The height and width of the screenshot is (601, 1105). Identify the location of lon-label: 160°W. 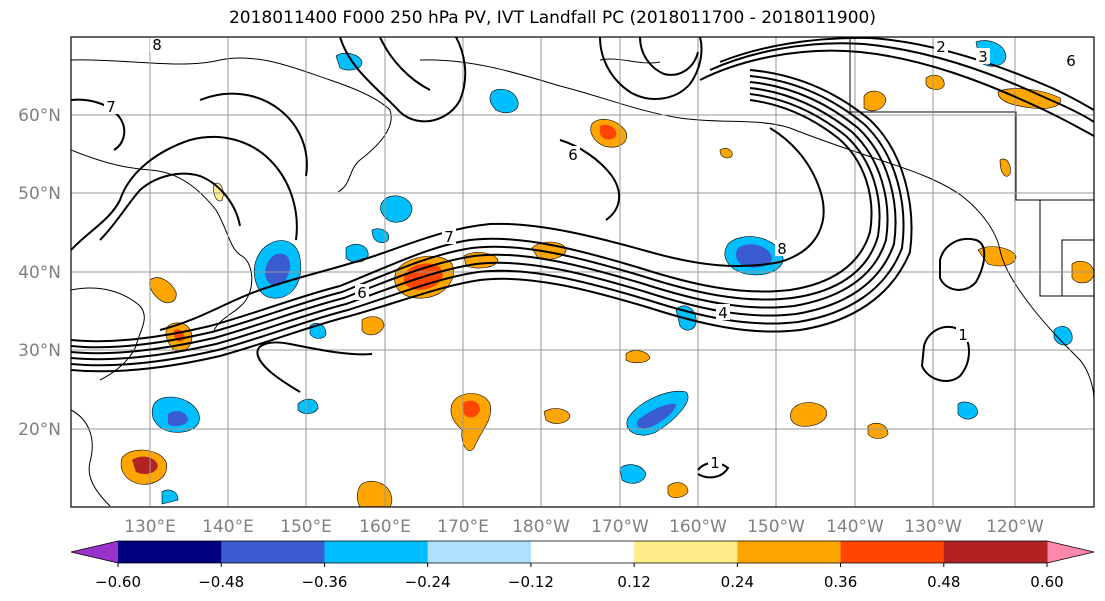
(698, 527).